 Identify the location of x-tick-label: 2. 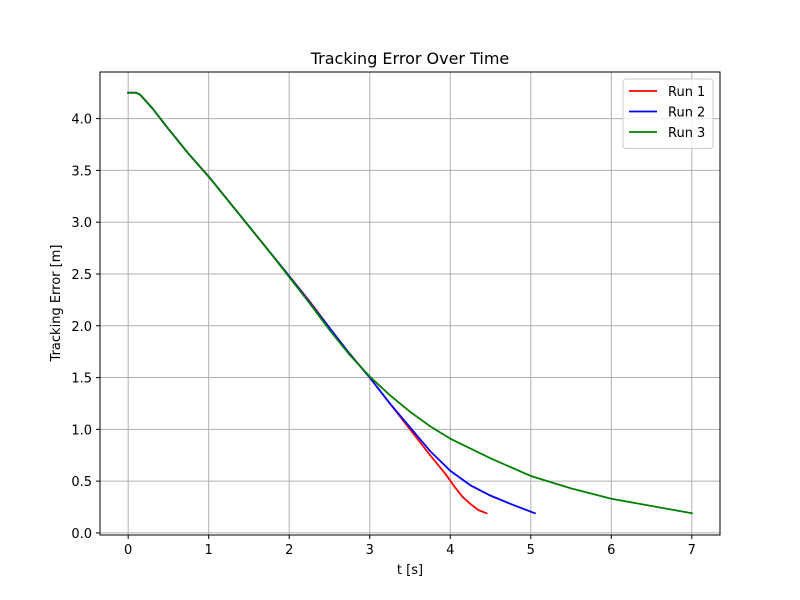
(289, 550).